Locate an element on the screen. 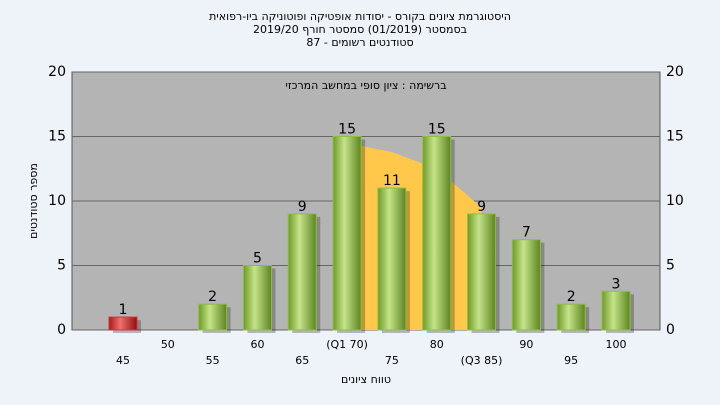 The image size is (720, 405). x-tick-label: 90 is located at coordinates (526, 344).